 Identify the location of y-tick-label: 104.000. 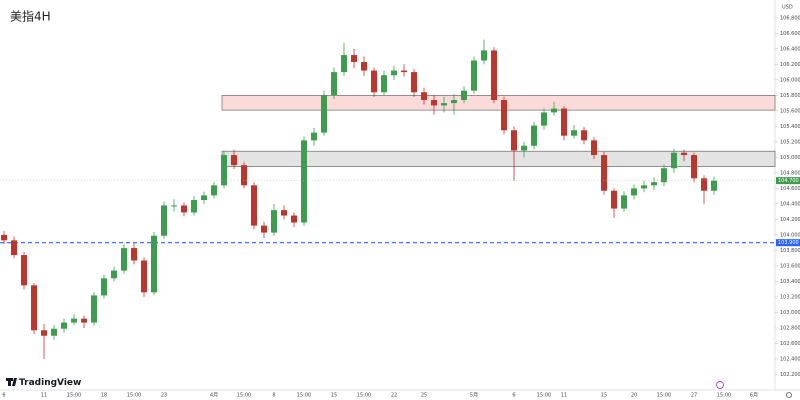
(790, 235).